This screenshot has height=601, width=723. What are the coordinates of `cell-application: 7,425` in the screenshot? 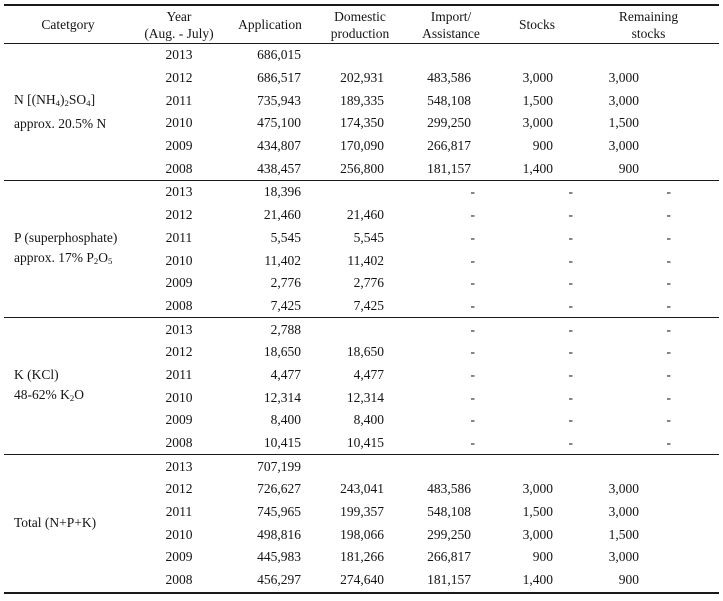 It's located at (285, 305).